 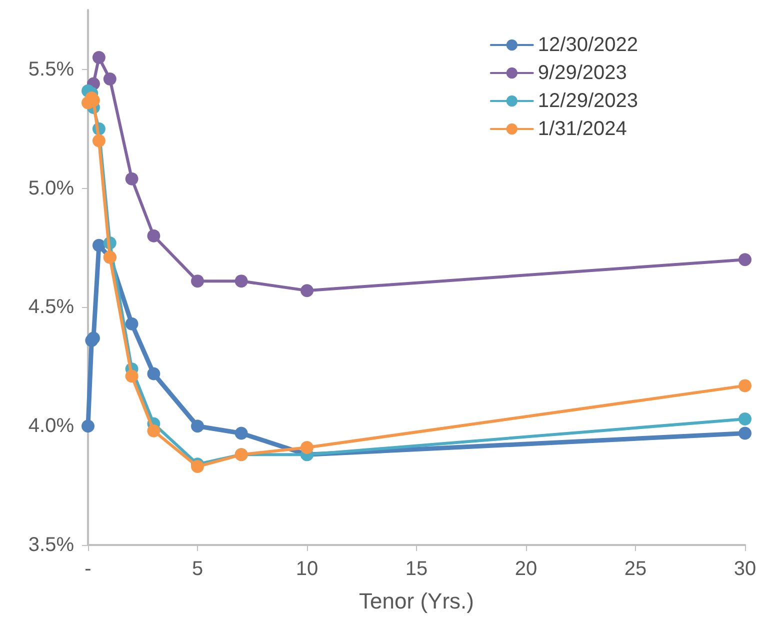 I want to click on x-tick-label: 30, so click(x=745, y=569).